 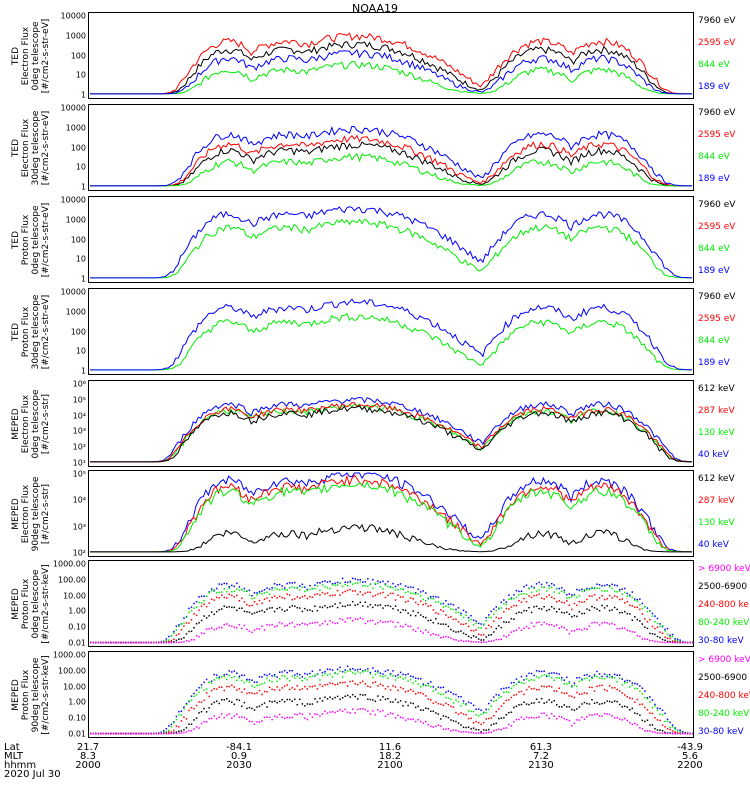 I want to click on series-trace-40-kev, so click(x=391, y=512).